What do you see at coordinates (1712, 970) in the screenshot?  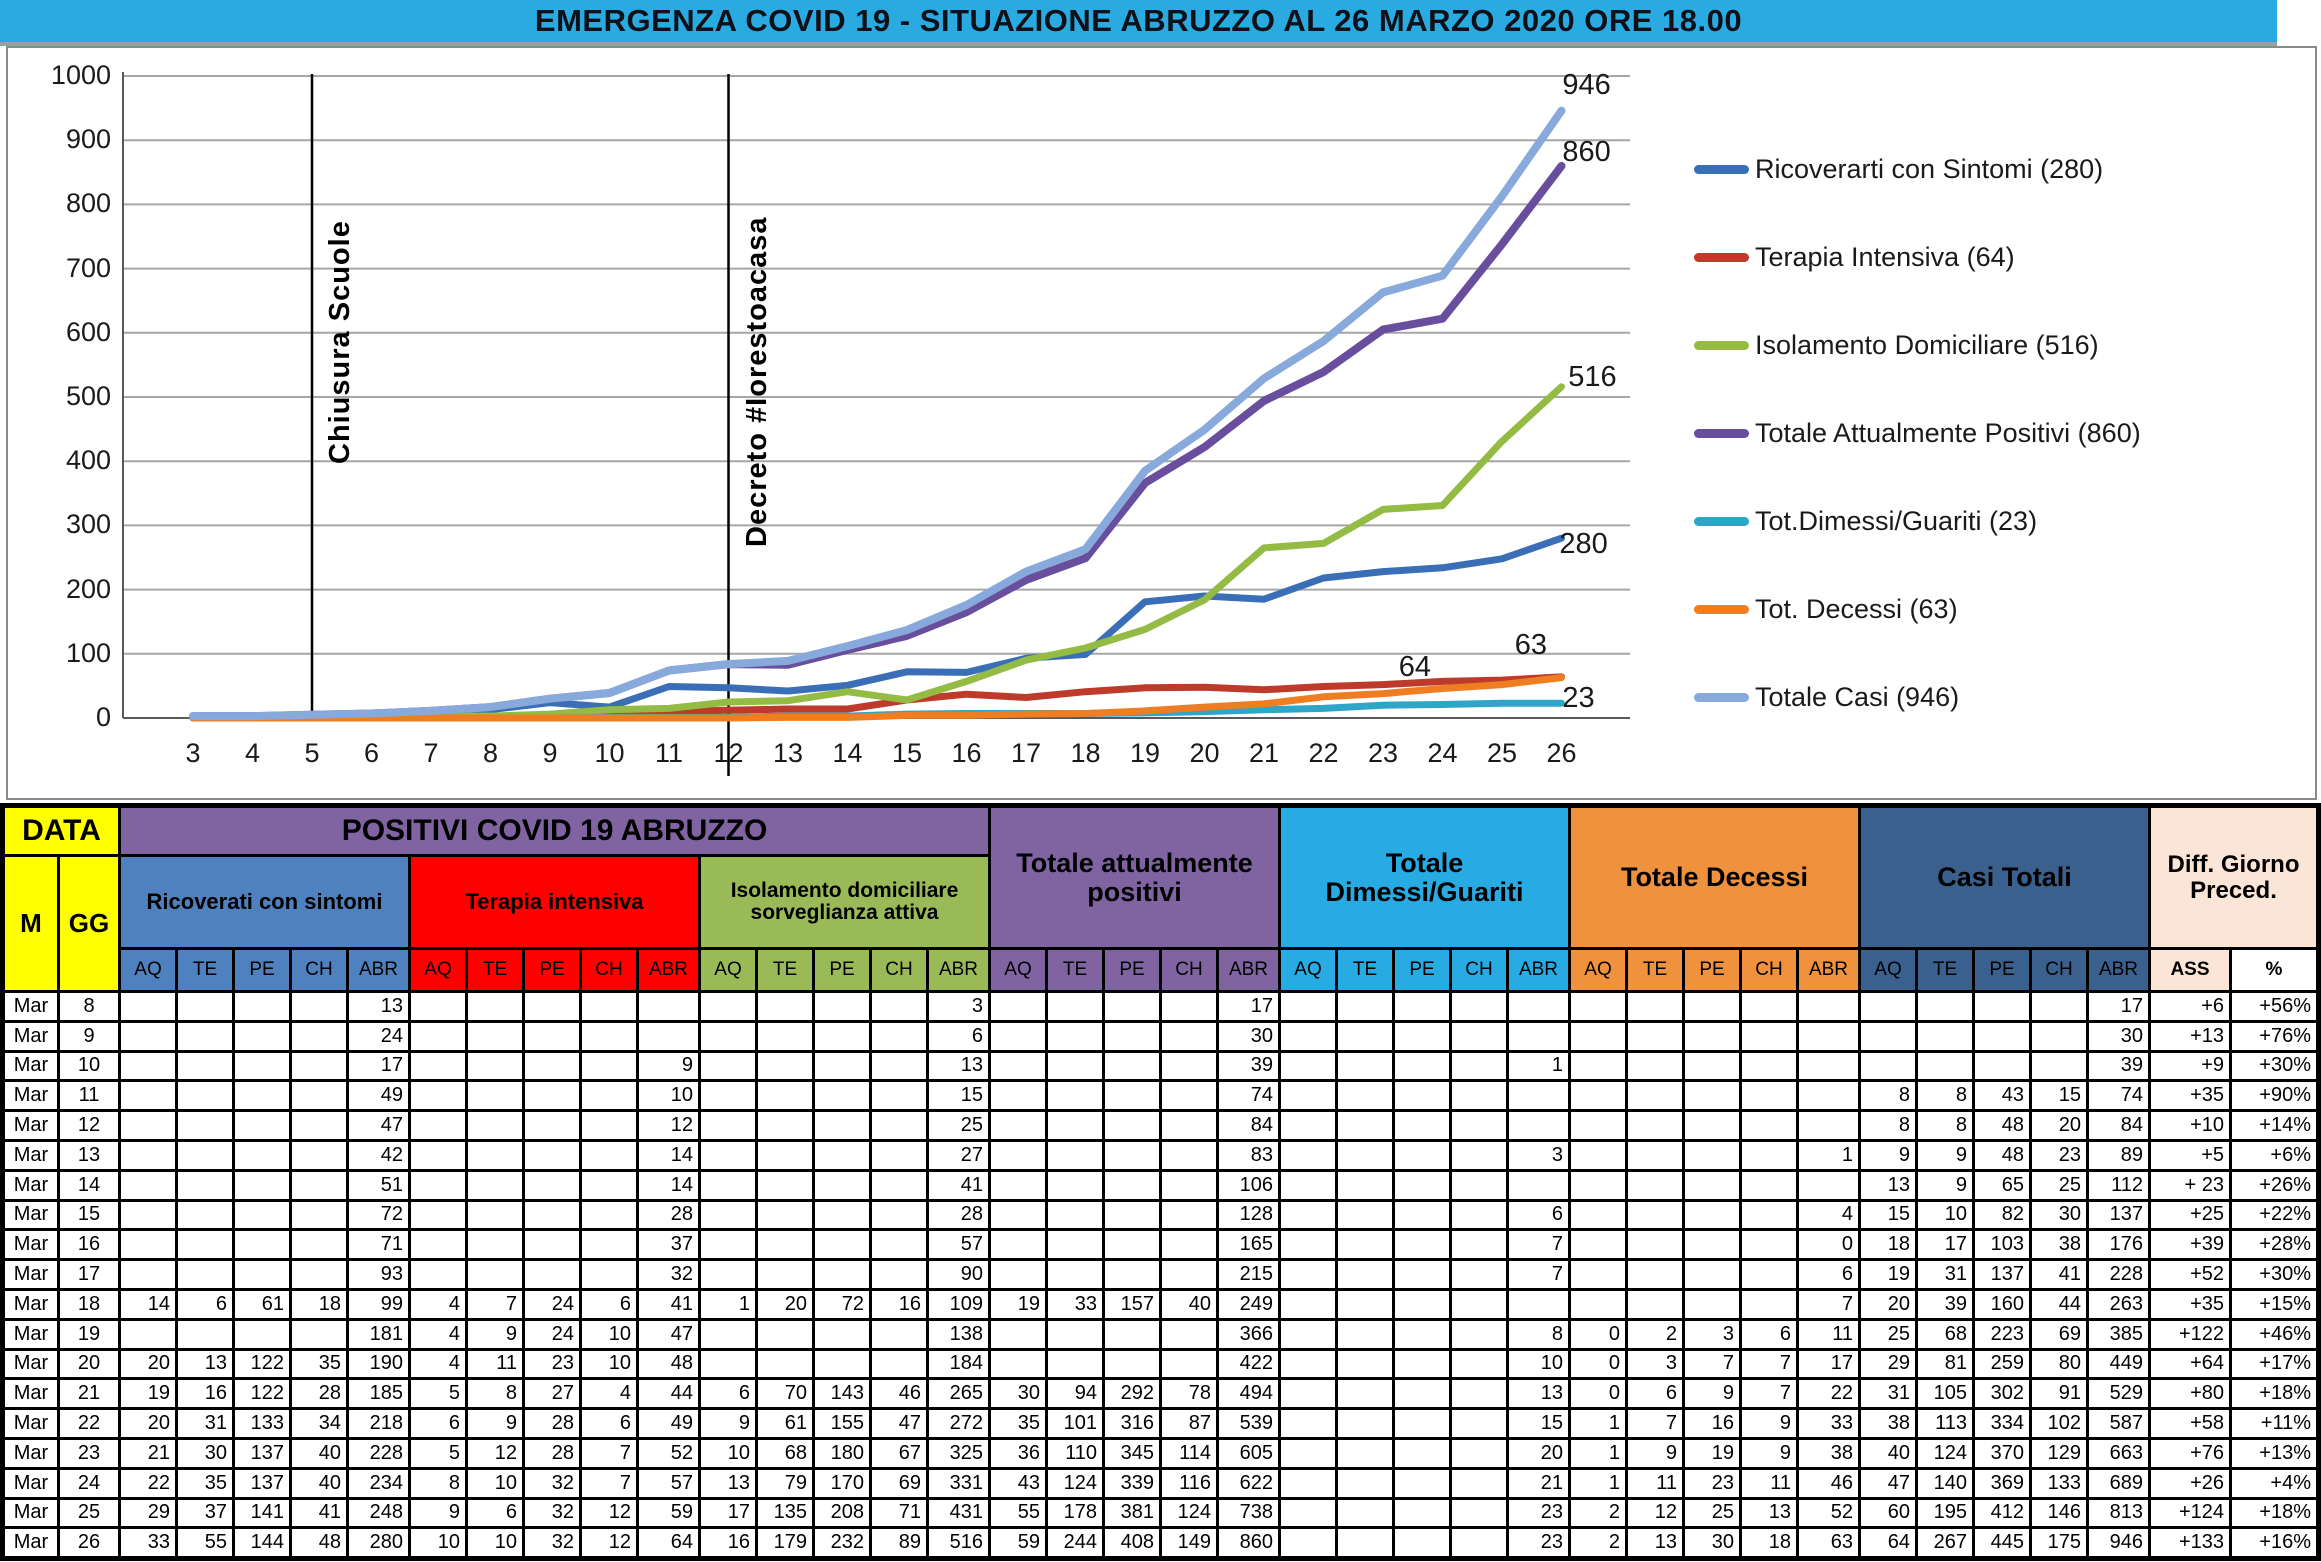 I see `col-header-pe: PE` at bounding box center [1712, 970].